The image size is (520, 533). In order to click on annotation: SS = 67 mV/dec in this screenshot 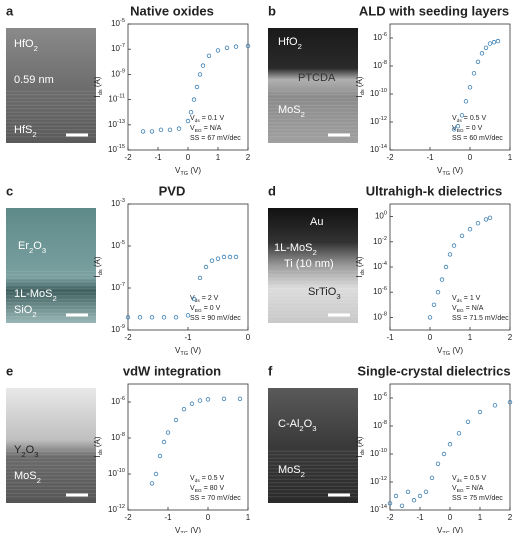, I will do `click(215, 138)`.